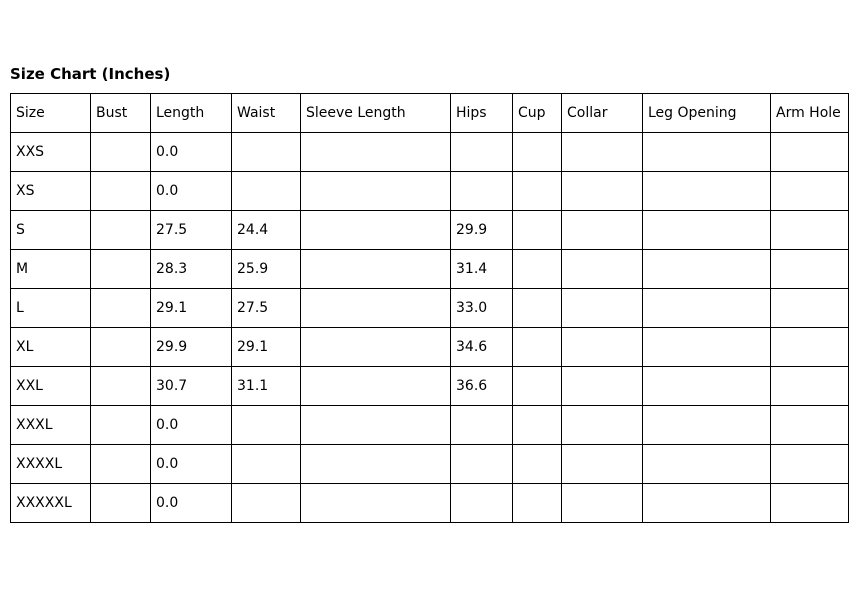 The width and height of the screenshot is (860, 600). Describe the element at coordinates (191, 269) in the screenshot. I see `table-cell: 28.3` at that location.